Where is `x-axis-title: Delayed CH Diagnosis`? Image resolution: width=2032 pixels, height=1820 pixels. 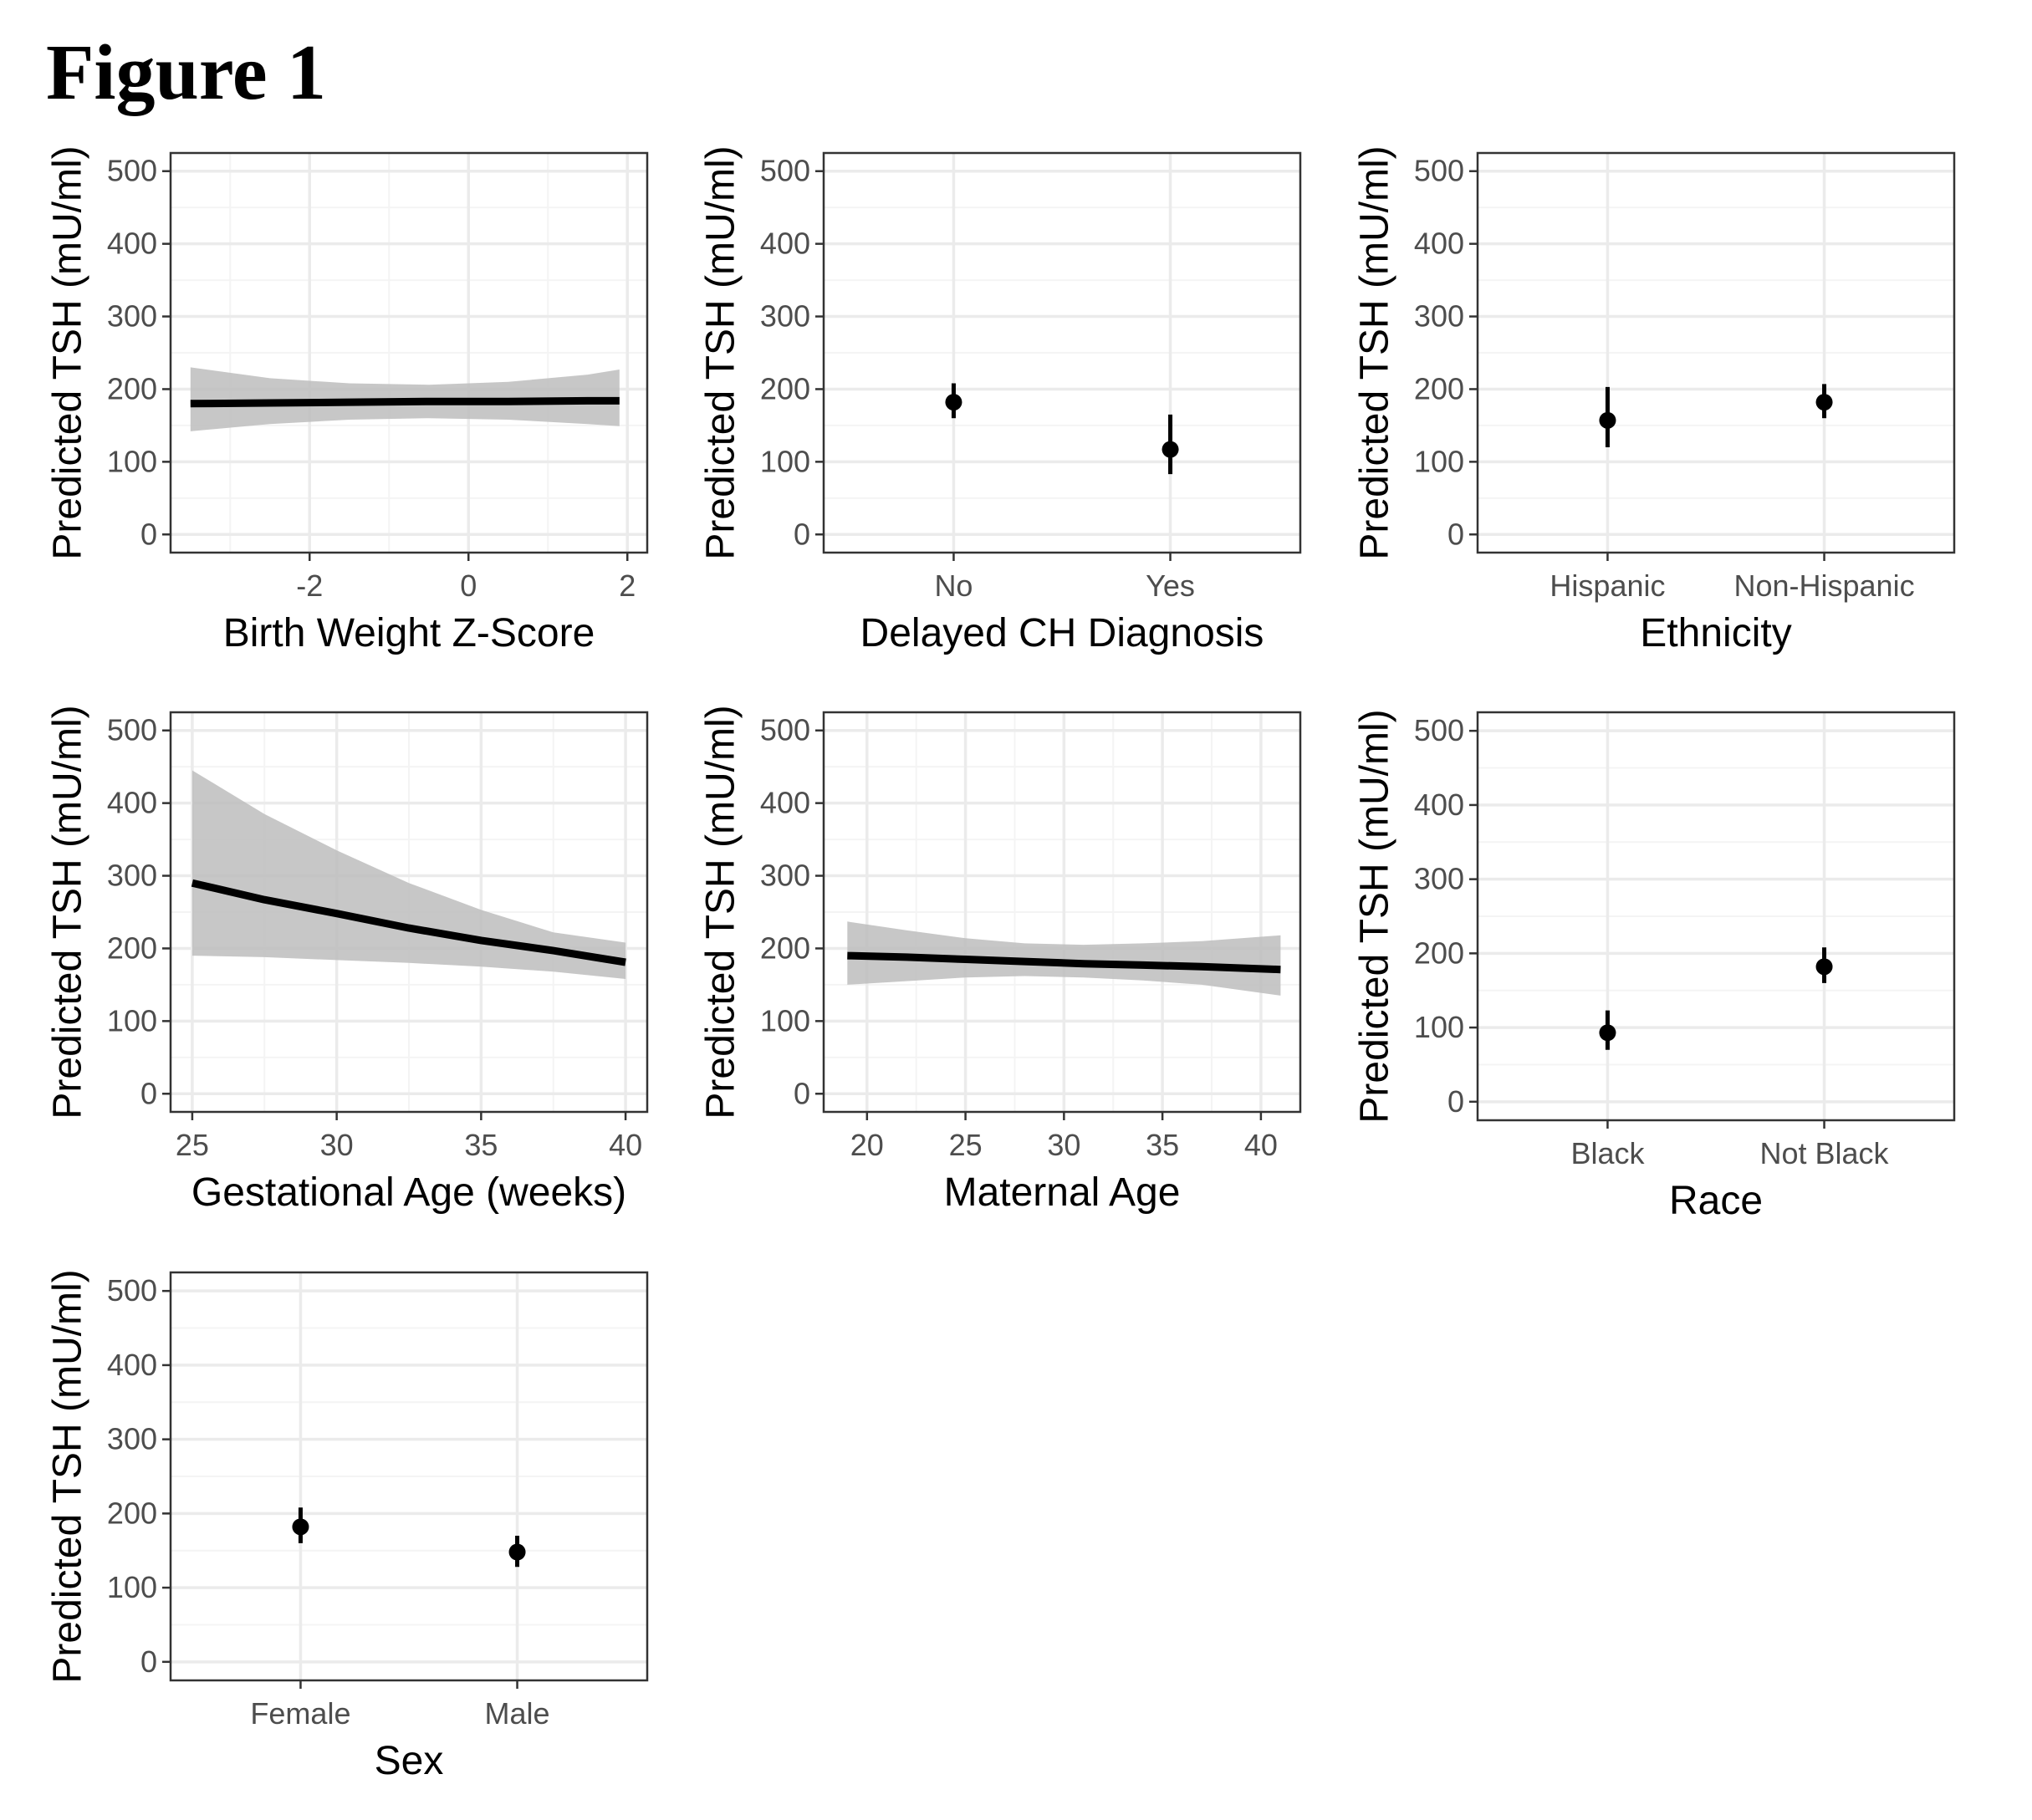
x-axis-title: Delayed CH Diagnosis is located at coordinates (1062, 633).